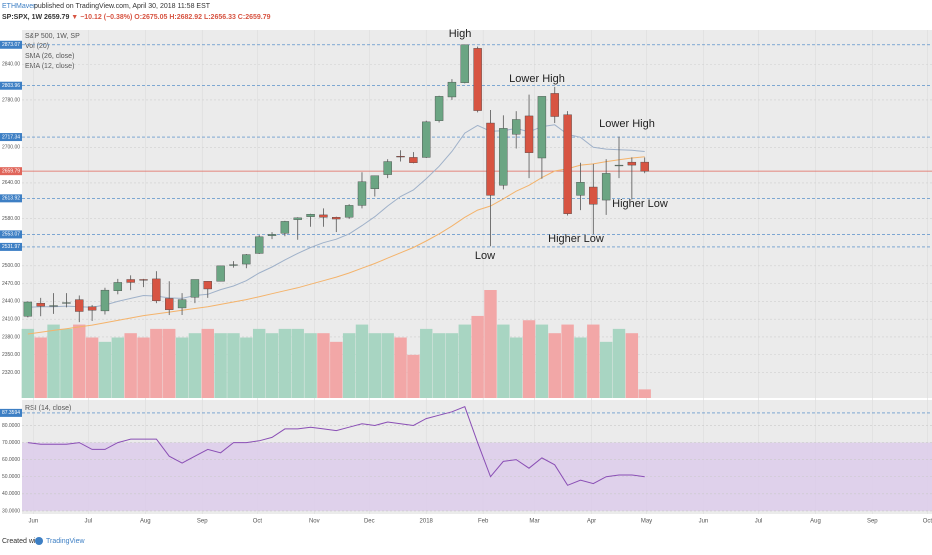 The height and width of the screenshot is (555, 932). I want to click on brand-logo, so click(39, 541).